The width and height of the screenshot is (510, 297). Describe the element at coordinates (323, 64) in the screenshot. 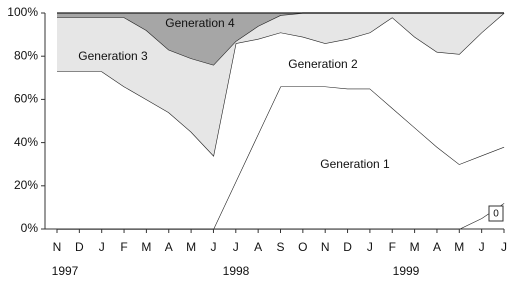

I see `series-label: Generation 2` at that location.